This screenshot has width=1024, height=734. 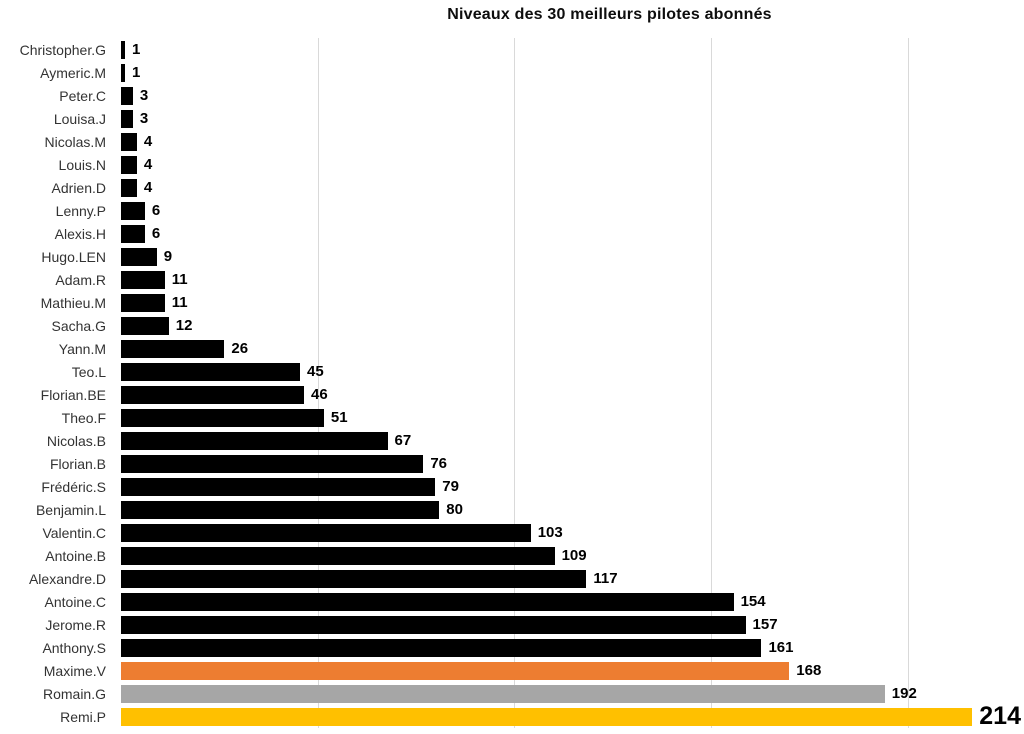 What do you see at coordinates (512, 670) in the screenshot?
I see `table-row: Maxime.V 168` at bounding box center [512, 670].